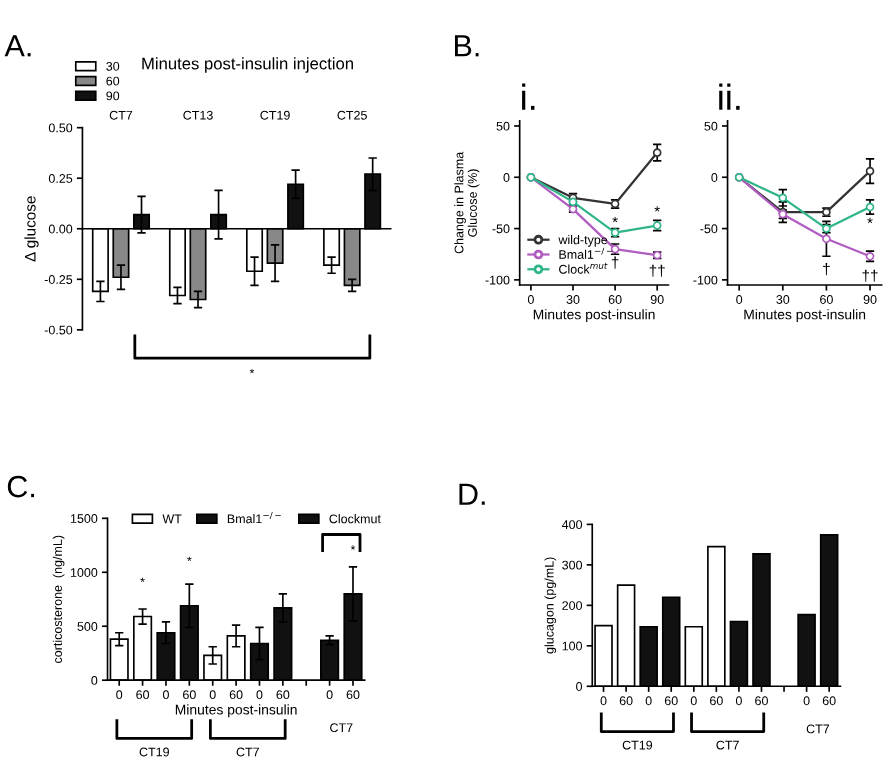 This screenshot has width=896, height=760. What do you see at coordinates (21, 486) in the screenshot?
I see `chart-title: C.` at bounding box center [21, 486].